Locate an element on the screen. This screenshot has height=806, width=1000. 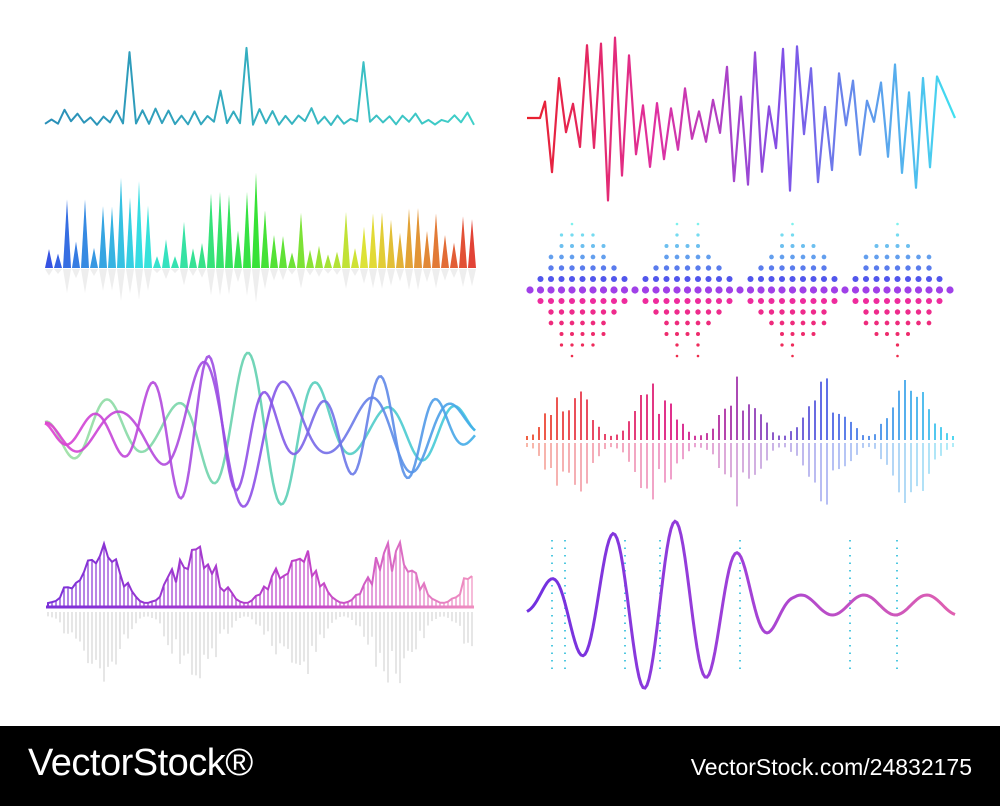
spectrum-outline is located at coordinates (260, 572).